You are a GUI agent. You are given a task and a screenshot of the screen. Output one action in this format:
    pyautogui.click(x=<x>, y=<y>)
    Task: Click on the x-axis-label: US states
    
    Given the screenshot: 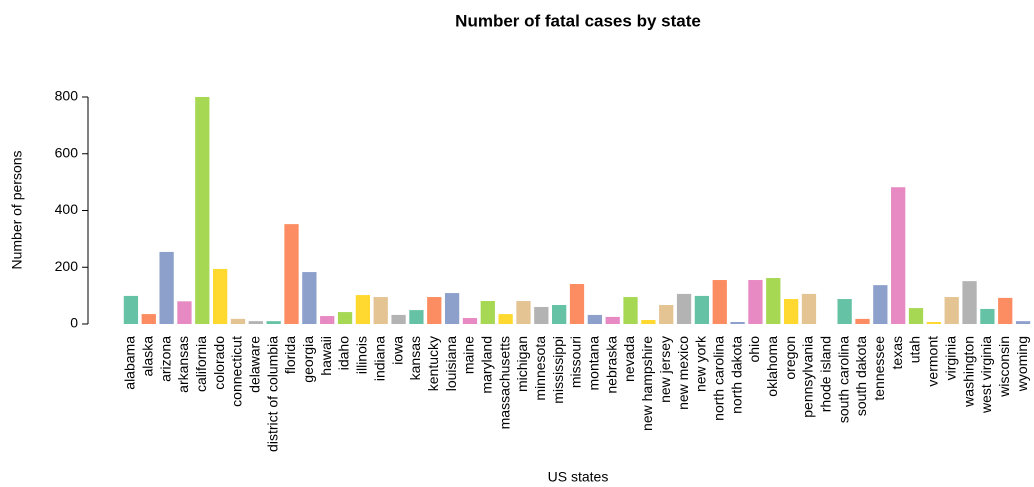 What is the action you would take?
    pyautogui.click(x=578, y=477)
    